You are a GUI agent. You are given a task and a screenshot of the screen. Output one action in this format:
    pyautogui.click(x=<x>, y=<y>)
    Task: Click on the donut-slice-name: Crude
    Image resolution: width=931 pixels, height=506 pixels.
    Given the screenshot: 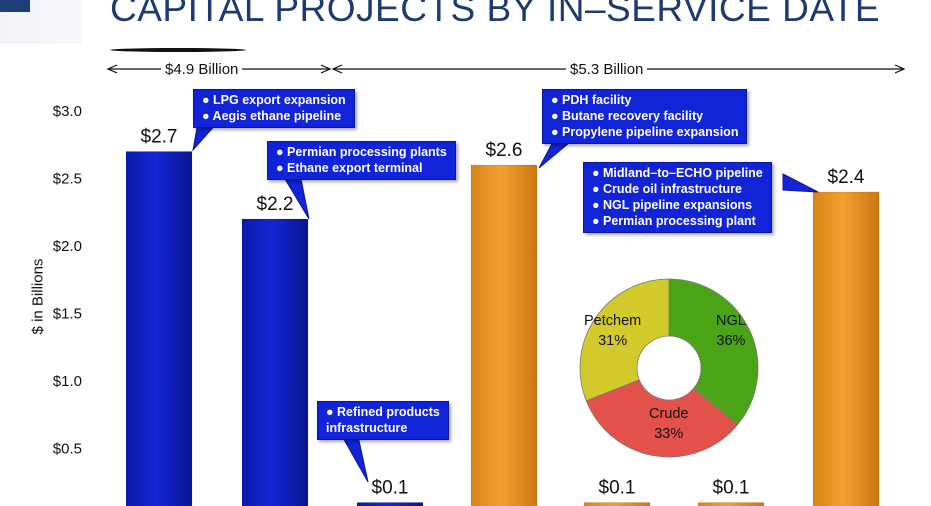 What is the action you would take?
    pyautogui.click(x=669, y=414)
    